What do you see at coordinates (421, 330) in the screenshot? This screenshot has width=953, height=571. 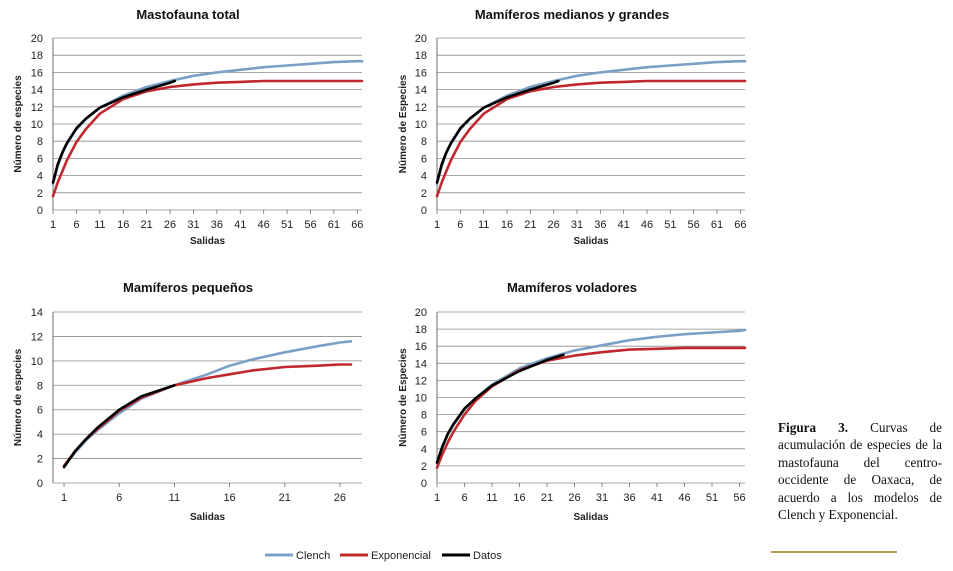 I see `chart-4-ytick-label: 18` at bounding box center [421, 330].